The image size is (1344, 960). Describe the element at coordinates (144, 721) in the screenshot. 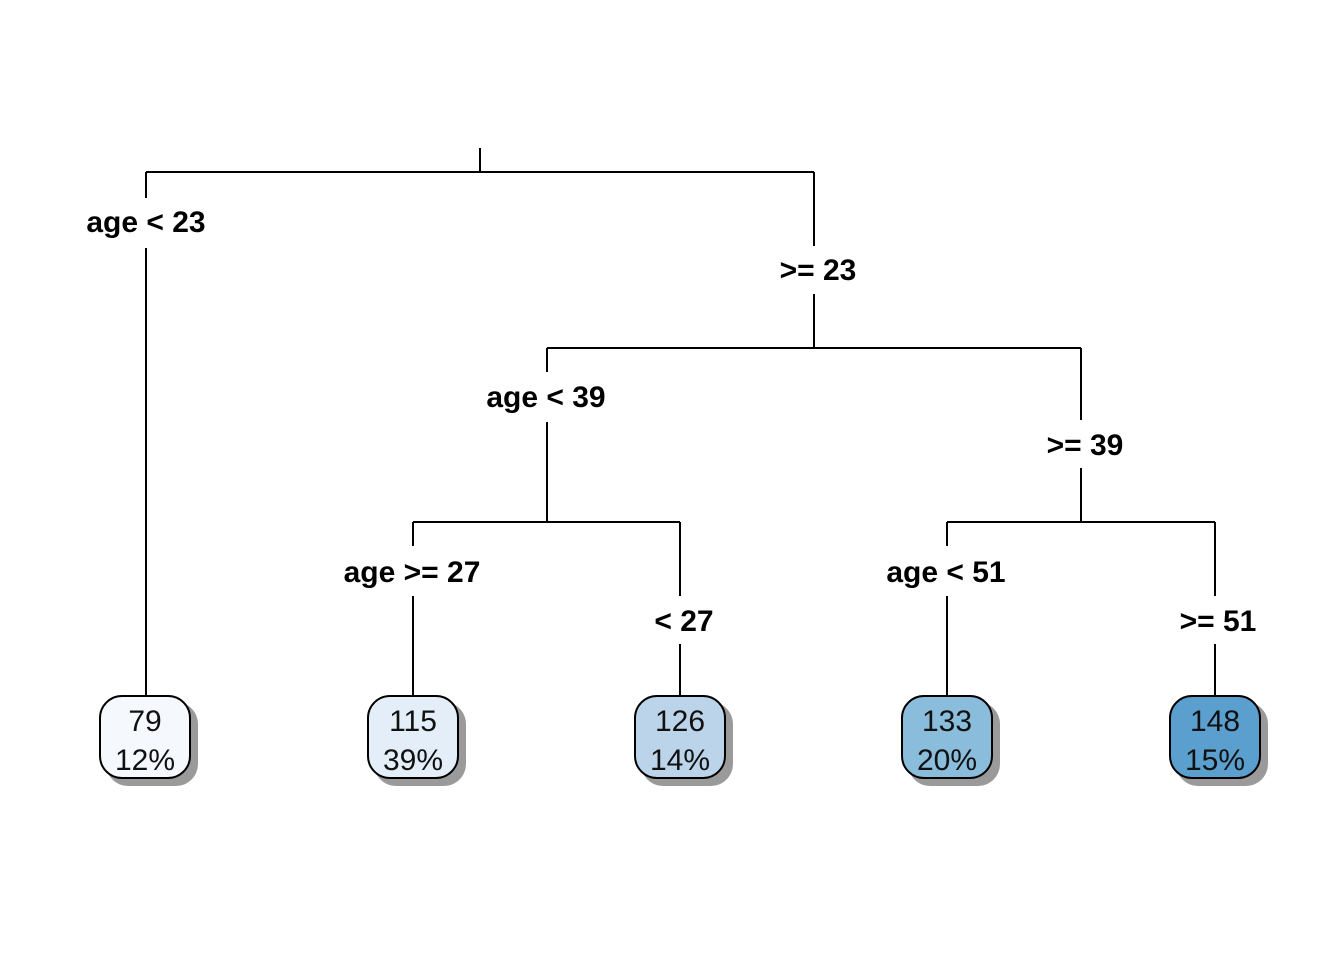

I see `leaf-node-1-value: 79` at that location.